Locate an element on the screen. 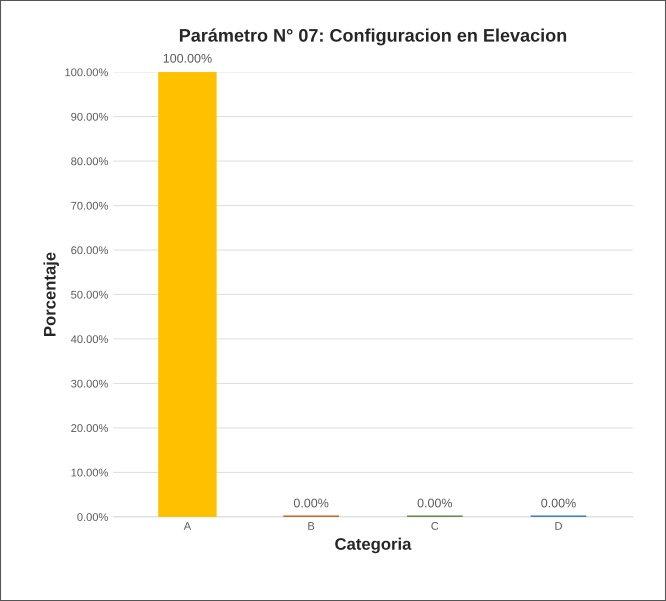  y-tick-label: 80.00% is located at coordinates (89, 161).